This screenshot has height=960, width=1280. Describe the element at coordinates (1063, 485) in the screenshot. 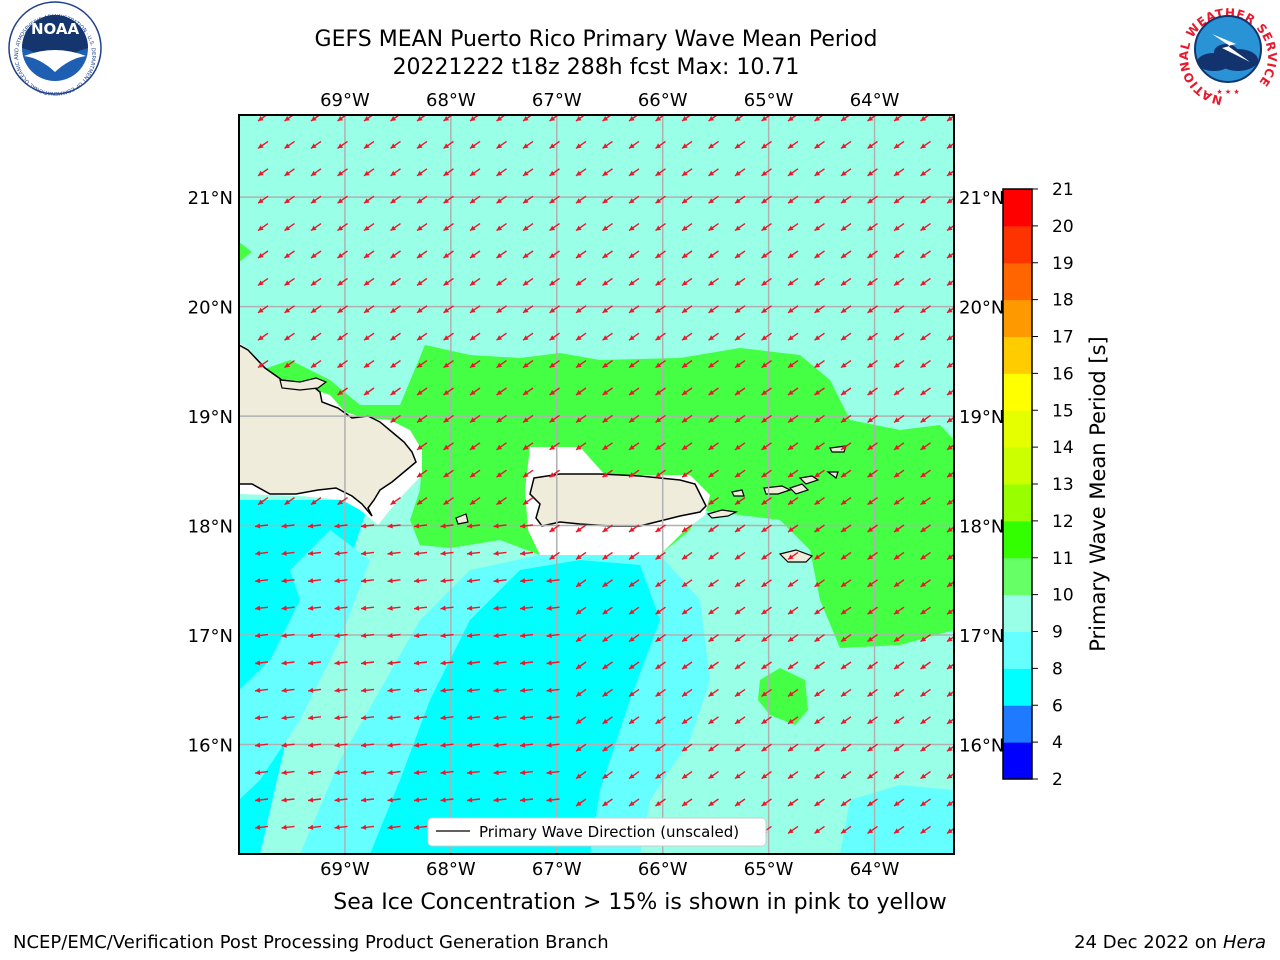

I see `colorbar-tick-label: 13` at that location.